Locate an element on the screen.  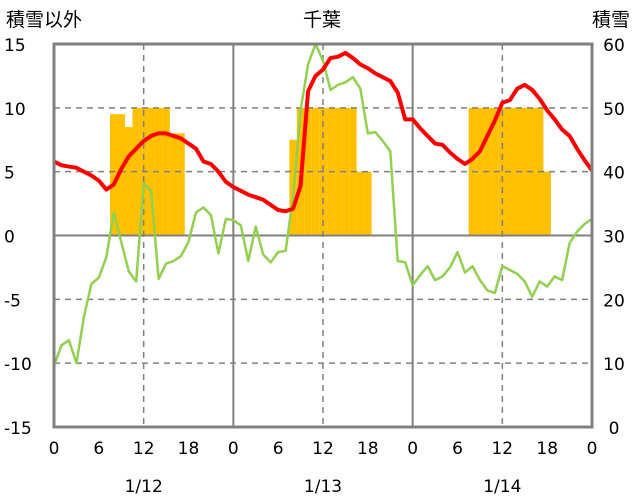
chart-title: 千葉 is located at coordinates (322, 20).